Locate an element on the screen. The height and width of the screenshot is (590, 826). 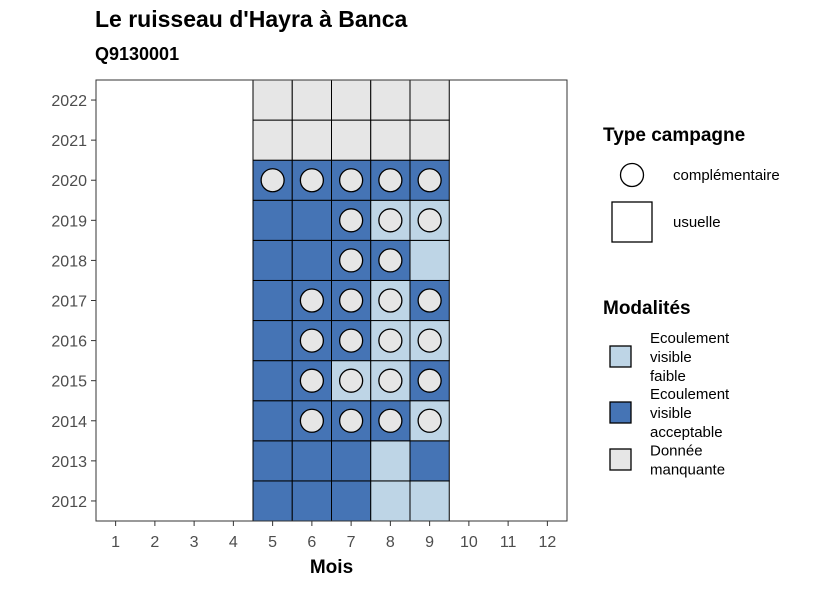
x-tick-label-8: 8 is located at coordinates (390, 542).